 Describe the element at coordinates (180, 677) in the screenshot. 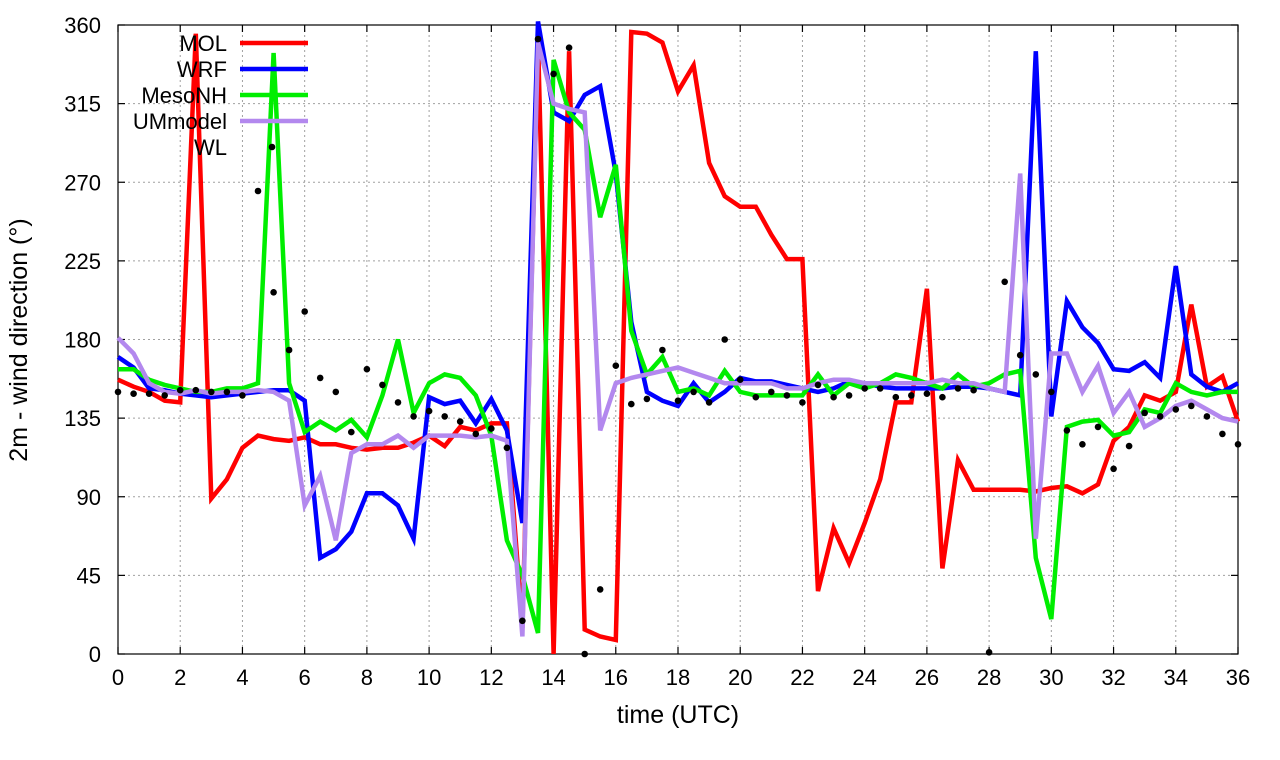

I see `x-tick-label: 2` at that location.